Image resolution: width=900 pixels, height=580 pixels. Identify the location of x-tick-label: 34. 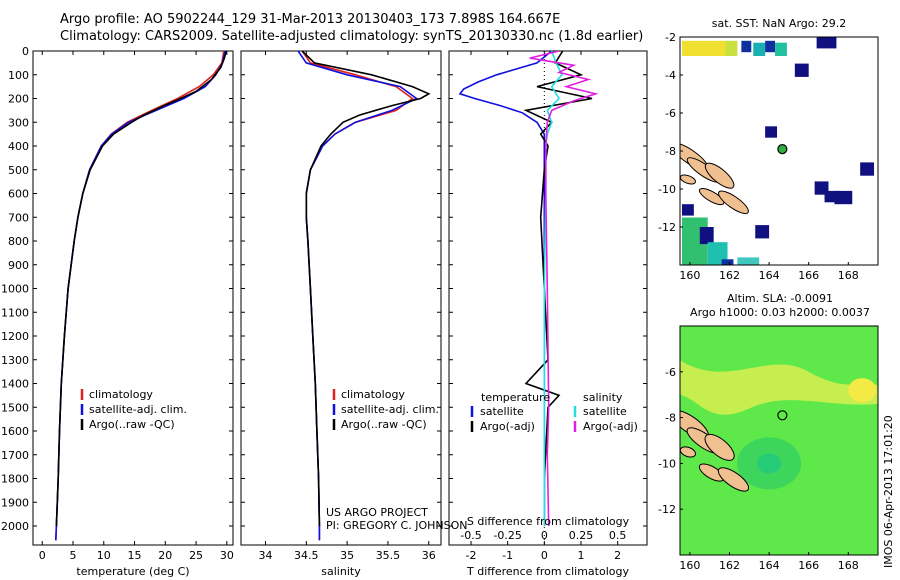
(265, 555).